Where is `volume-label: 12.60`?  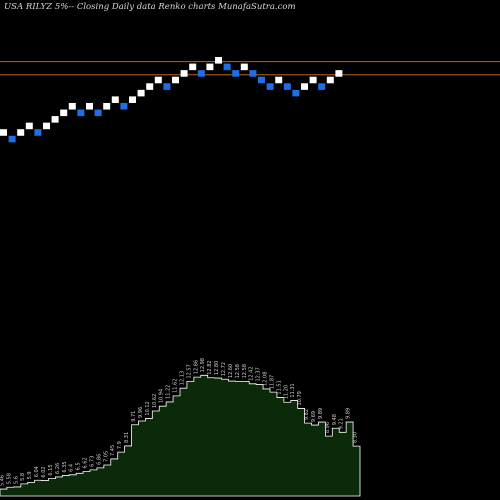 volume-label: 12.60 is located at coordinates (231, 371).